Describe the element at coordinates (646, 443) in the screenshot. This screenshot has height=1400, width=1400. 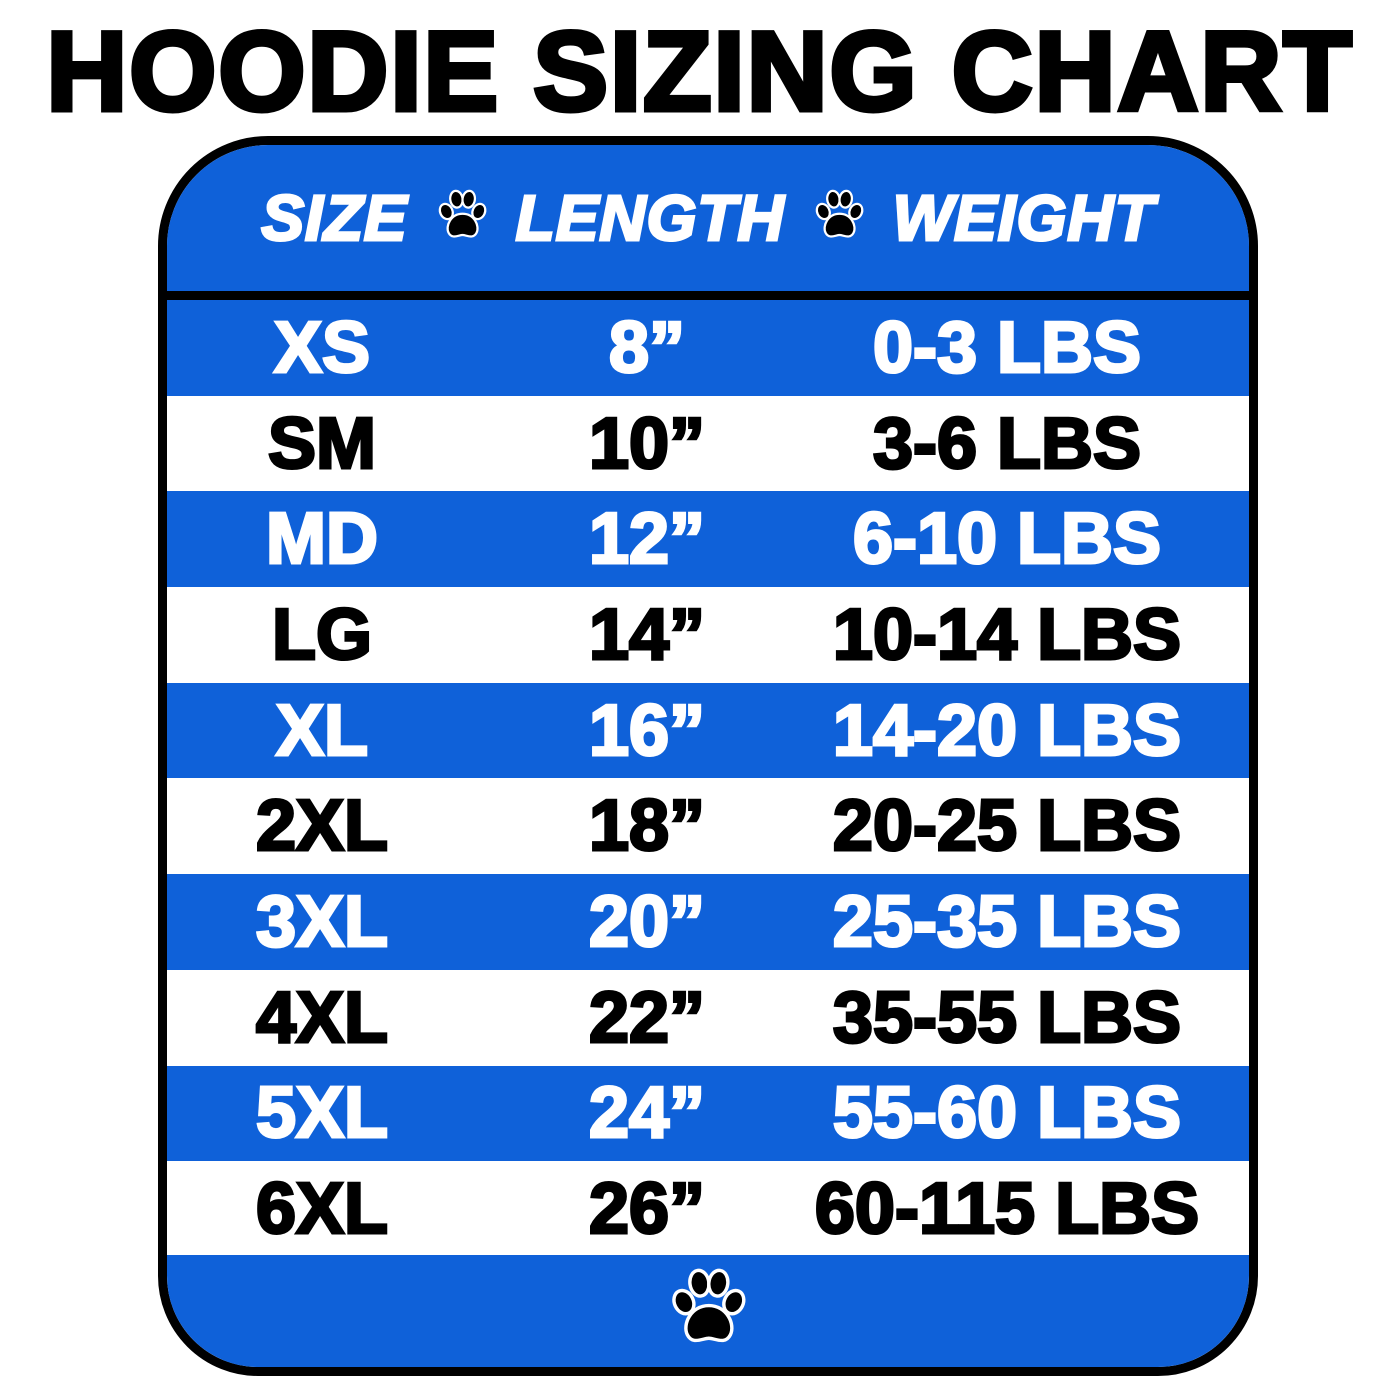
I see `length-cell: 10”` at that location.